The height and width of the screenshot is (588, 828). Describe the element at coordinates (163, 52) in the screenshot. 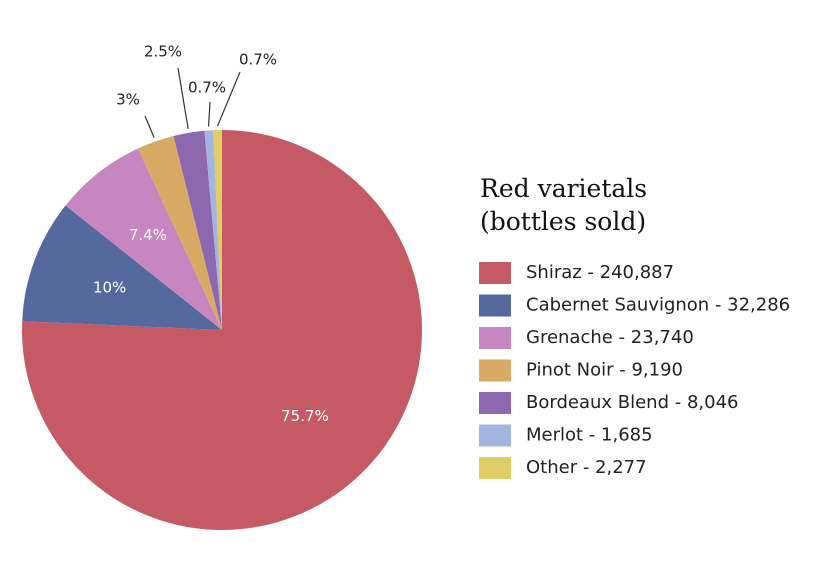

I see `slice-label: 2.5%` at that location.